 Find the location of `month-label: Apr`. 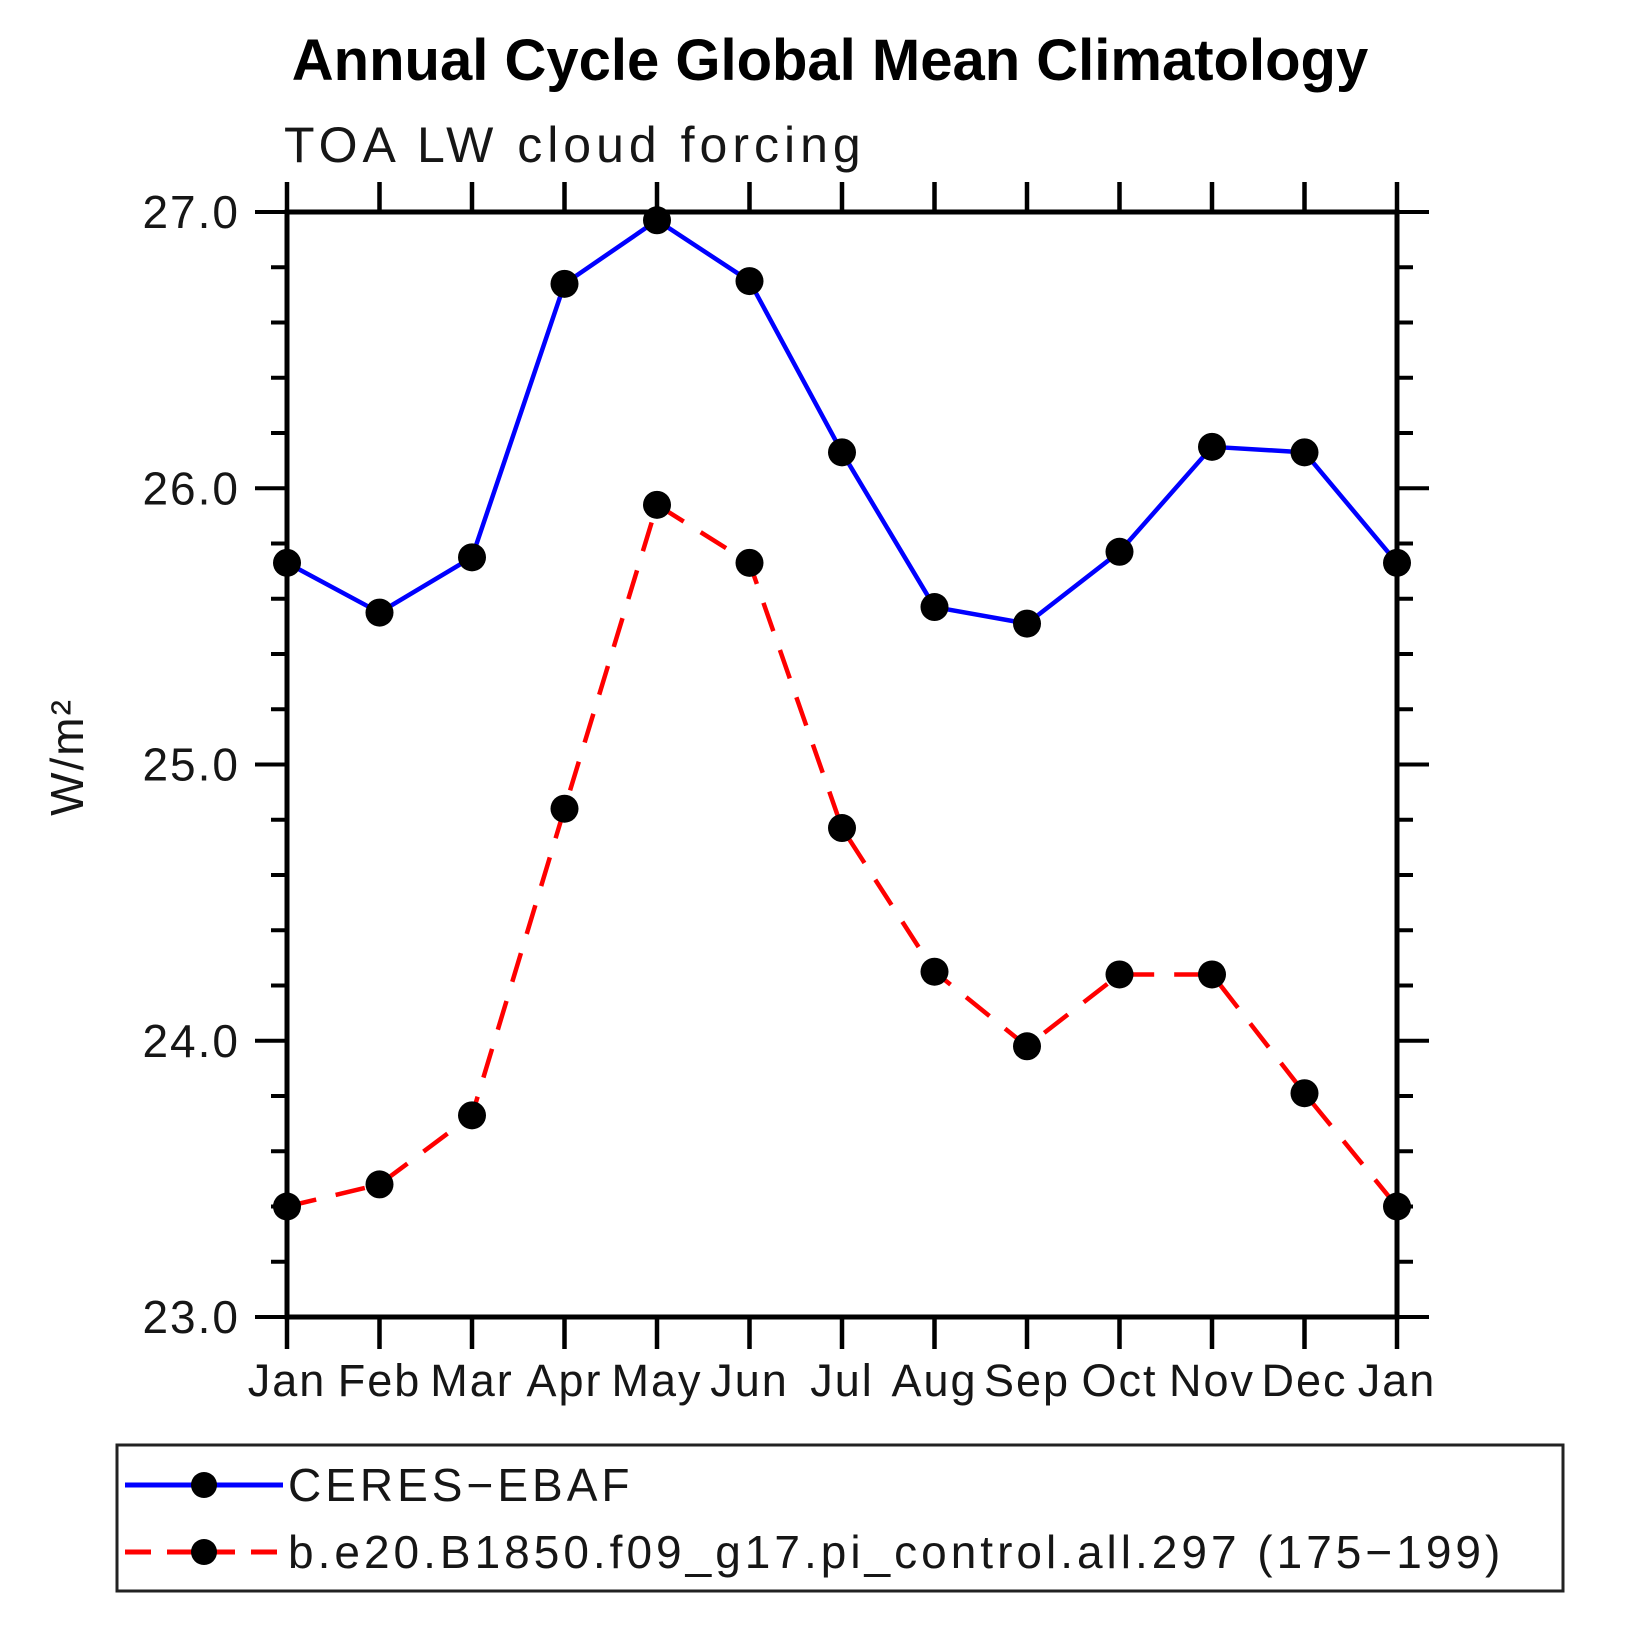

month-label: Apr is located at coordinates (564, 1380).